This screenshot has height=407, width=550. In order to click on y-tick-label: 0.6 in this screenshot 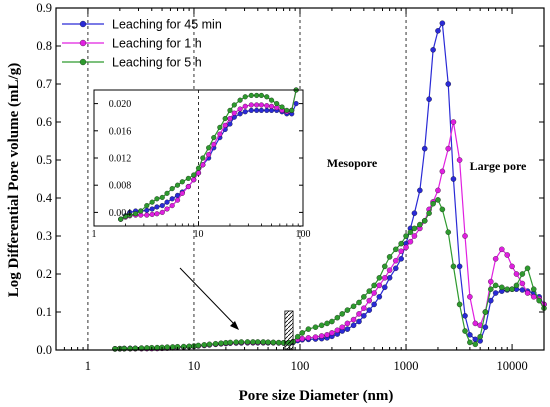, I will do `click(44, 122)`.